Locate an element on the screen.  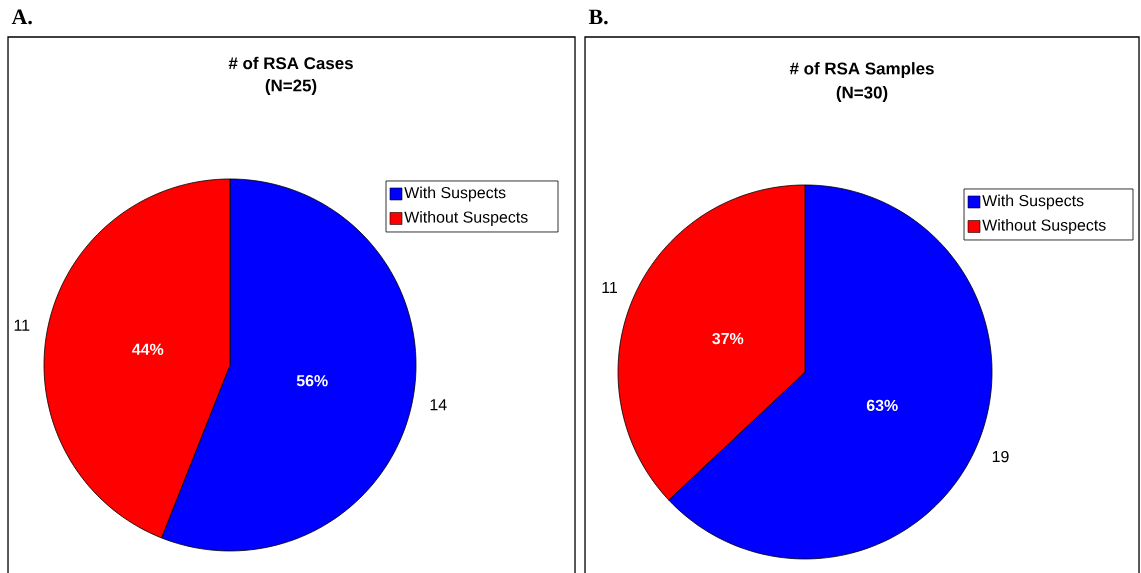
chart-subtitle: (N=30) is located at coordinates (862, 94).